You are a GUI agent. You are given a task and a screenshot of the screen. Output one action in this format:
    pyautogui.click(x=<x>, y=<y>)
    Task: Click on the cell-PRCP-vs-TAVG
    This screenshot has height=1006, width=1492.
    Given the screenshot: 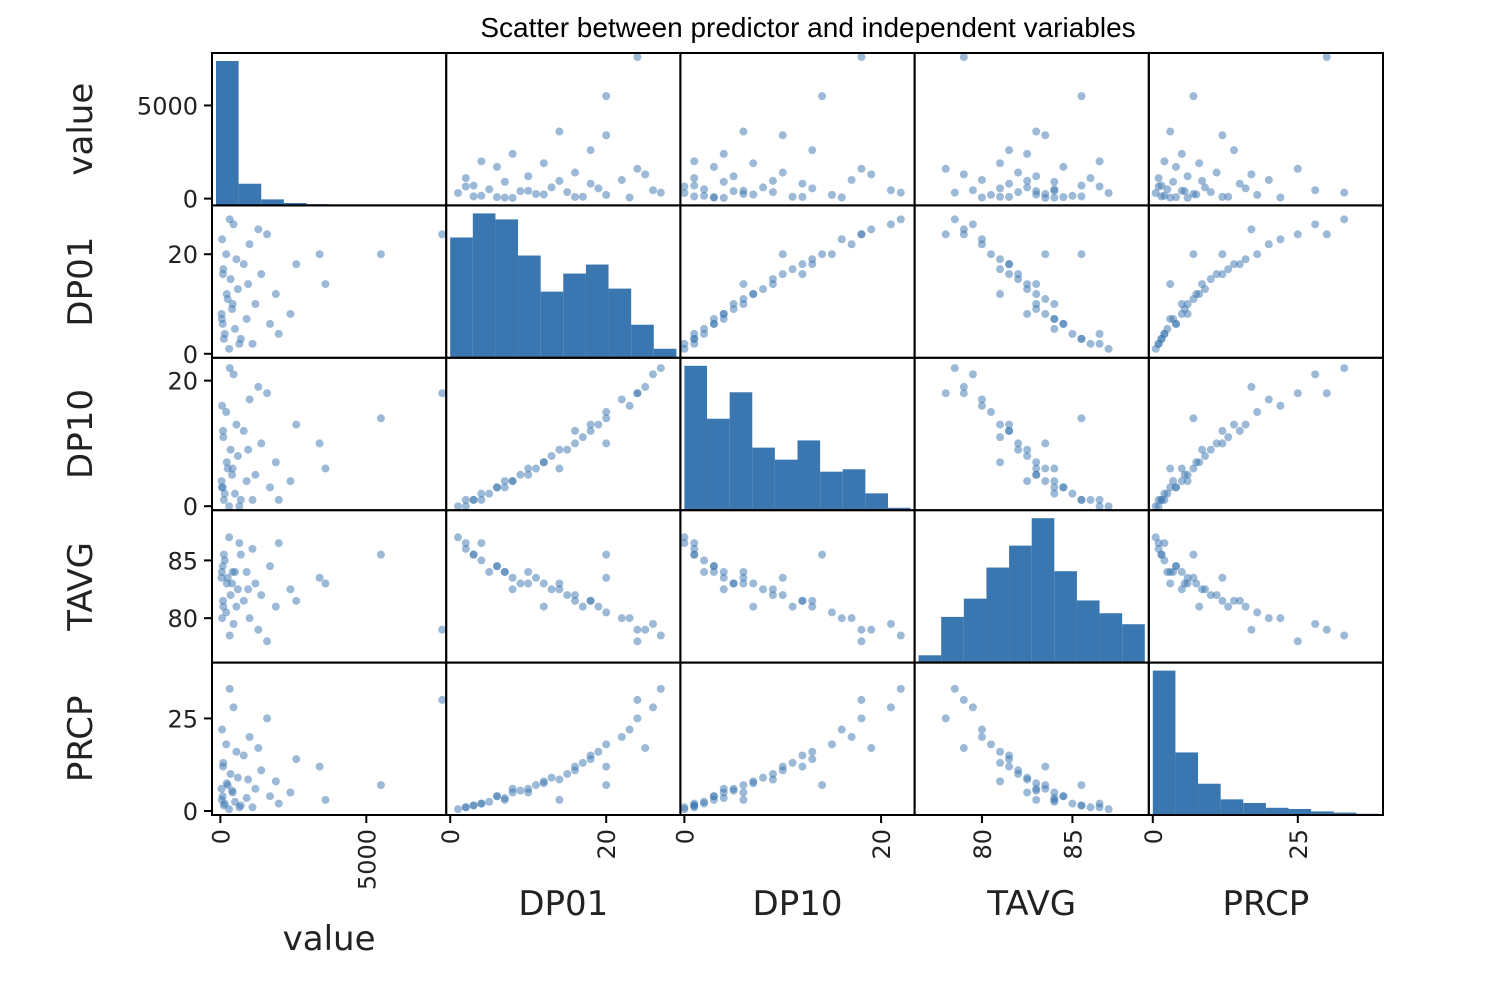 What is the action you would take?
    pyautogui.click(x=1031, y=738)
    